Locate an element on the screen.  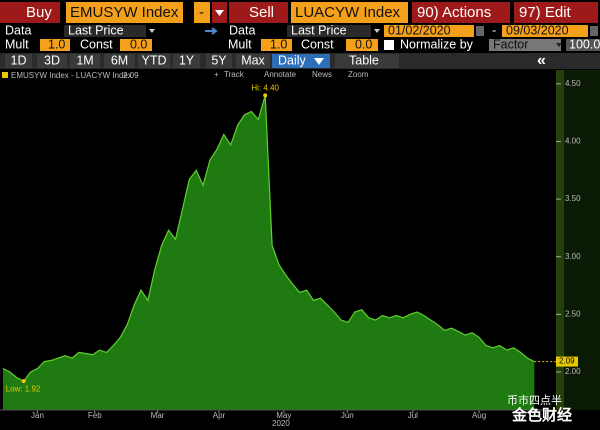
collapse-icon: « is located at coordinates (541, 60).